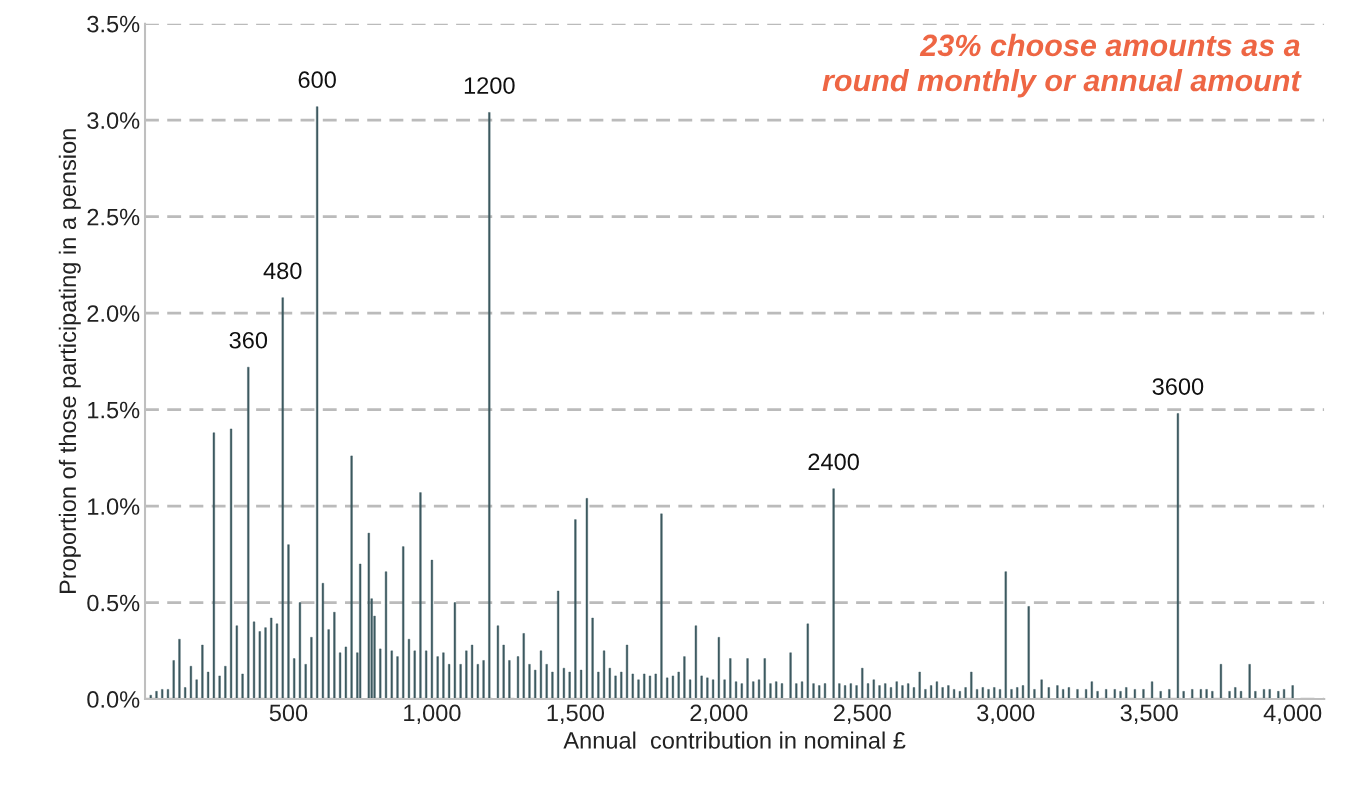 This screenshot has height=789, width=1368. I want to click on annotation: 2400, so click(833, 462).